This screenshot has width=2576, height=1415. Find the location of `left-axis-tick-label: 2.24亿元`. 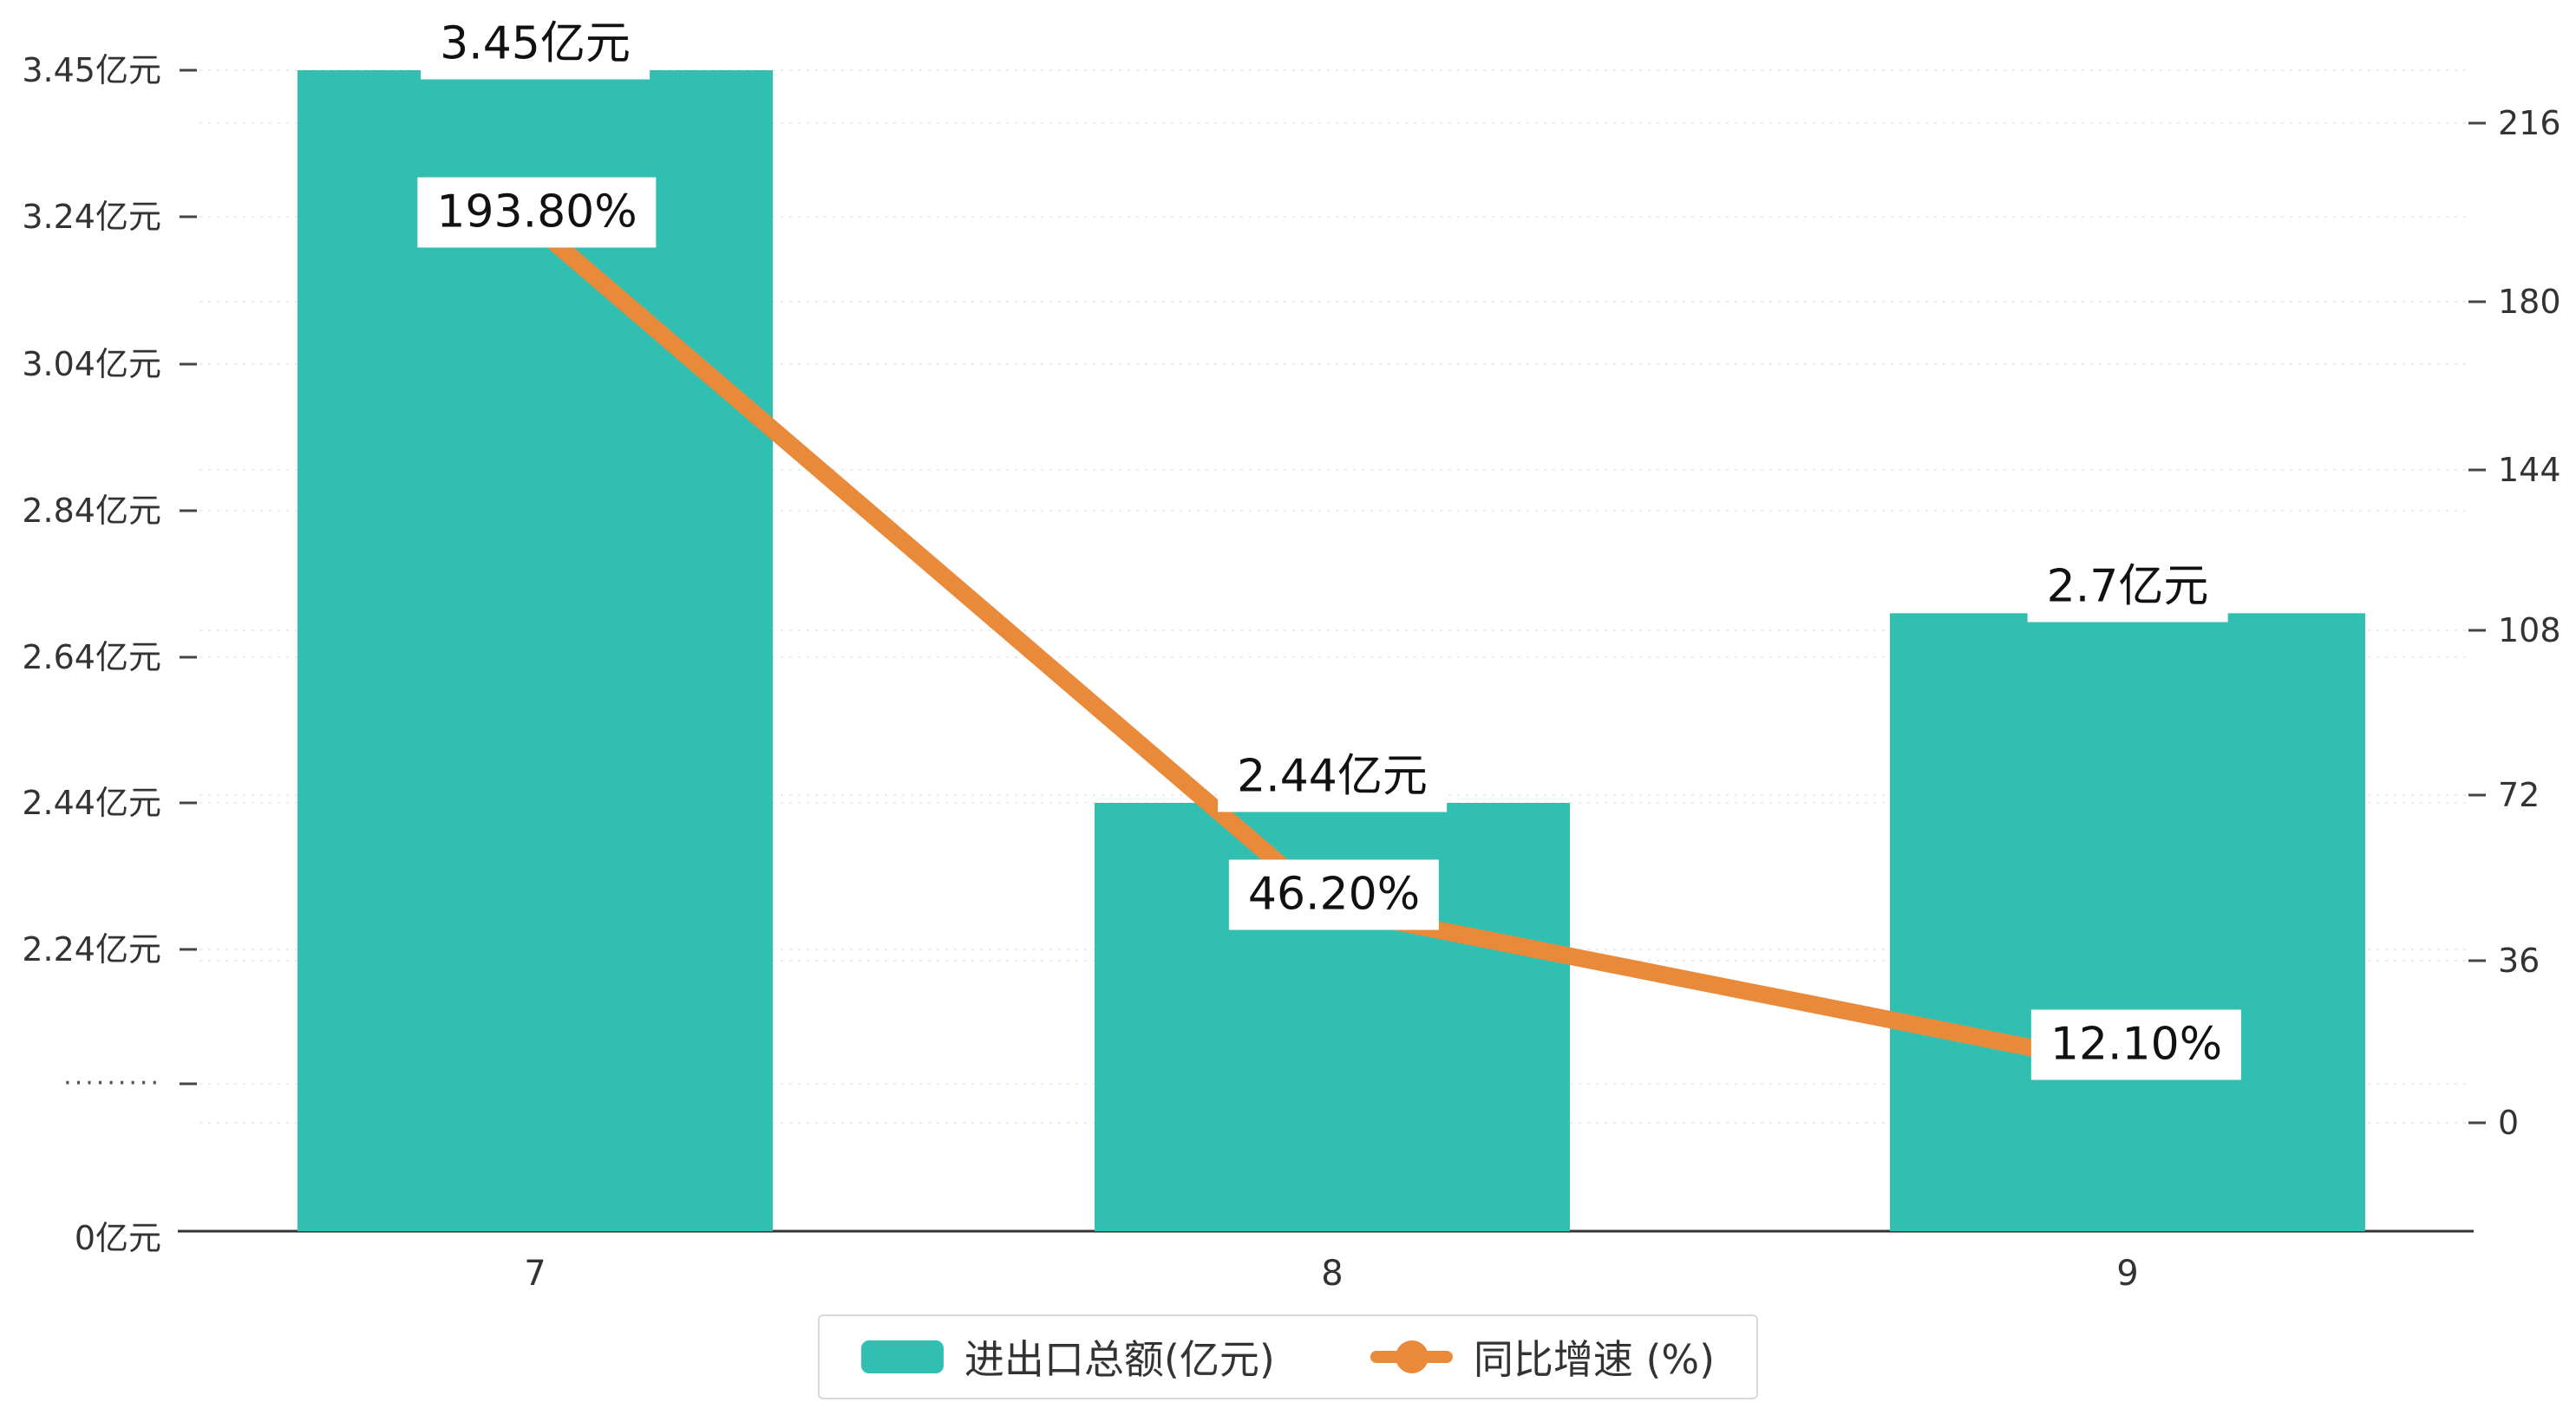

left-axis-tick-label: 2.24亿元 is located at coordinates (91, 949).